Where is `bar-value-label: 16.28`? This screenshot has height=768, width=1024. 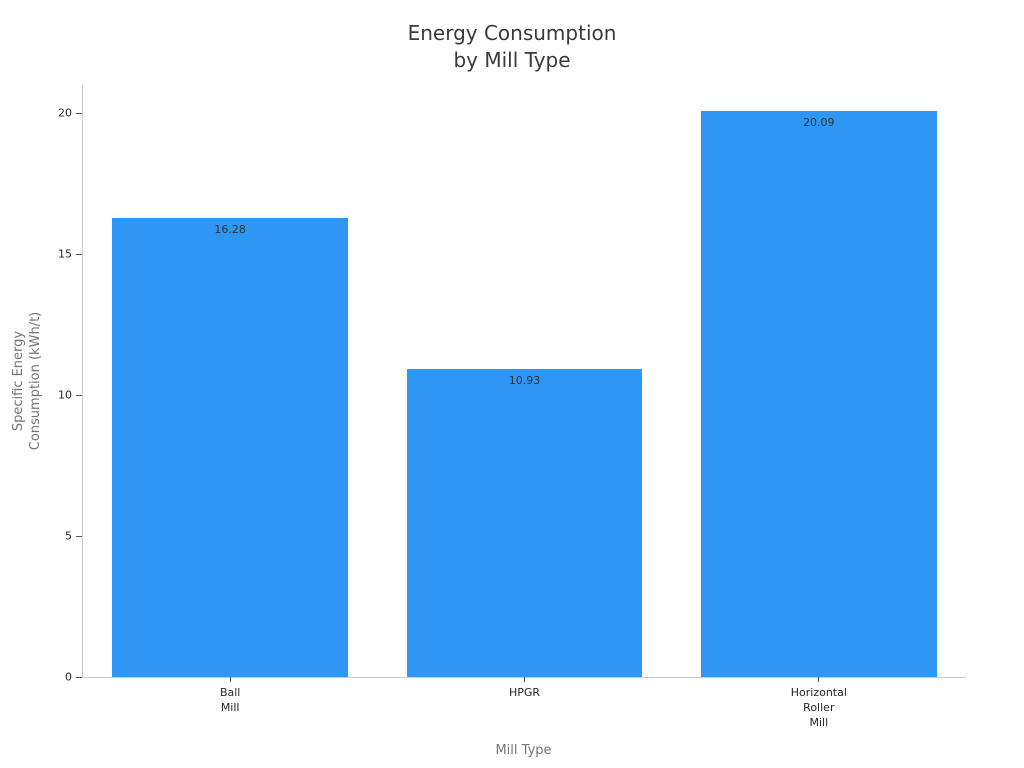 bar-value-label: 16.28 is located at coordinates (230, 230).